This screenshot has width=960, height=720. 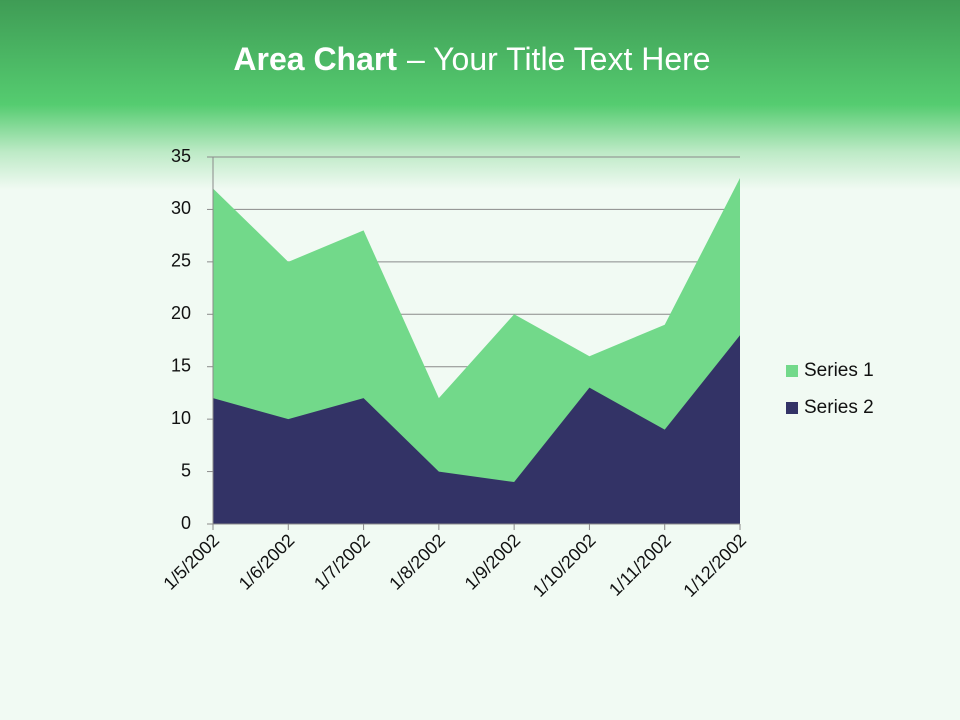 What do you see at coordinates (839, 407) in the screenshot?
I see `legend-label: Series 2` at bounding box center [839, 407].